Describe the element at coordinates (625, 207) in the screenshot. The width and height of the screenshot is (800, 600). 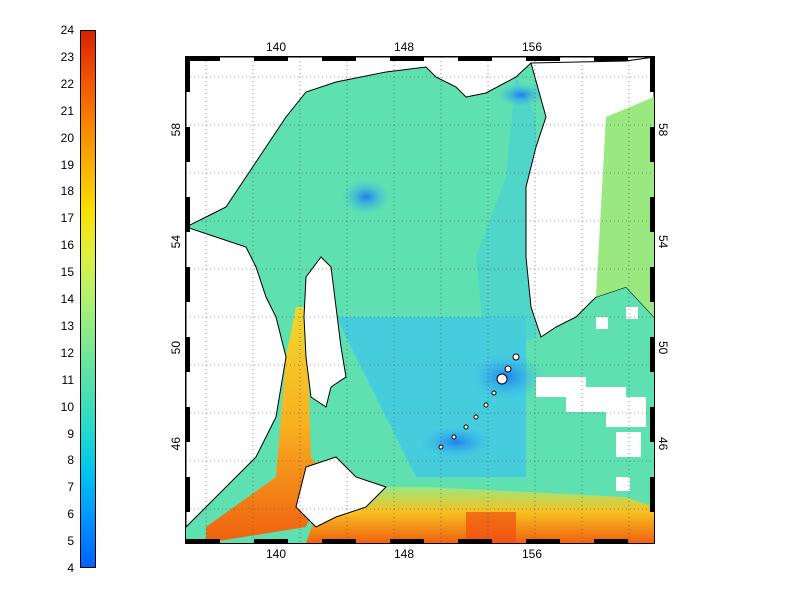
I see `sea-bering-east` at that location.